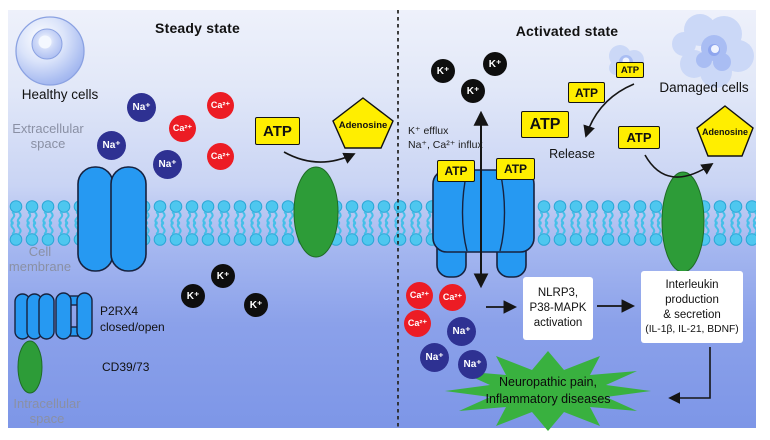 The height and width of the screenshot is (440, 770). I want to click on left-panel-title: Steady state, so click(197, 28).